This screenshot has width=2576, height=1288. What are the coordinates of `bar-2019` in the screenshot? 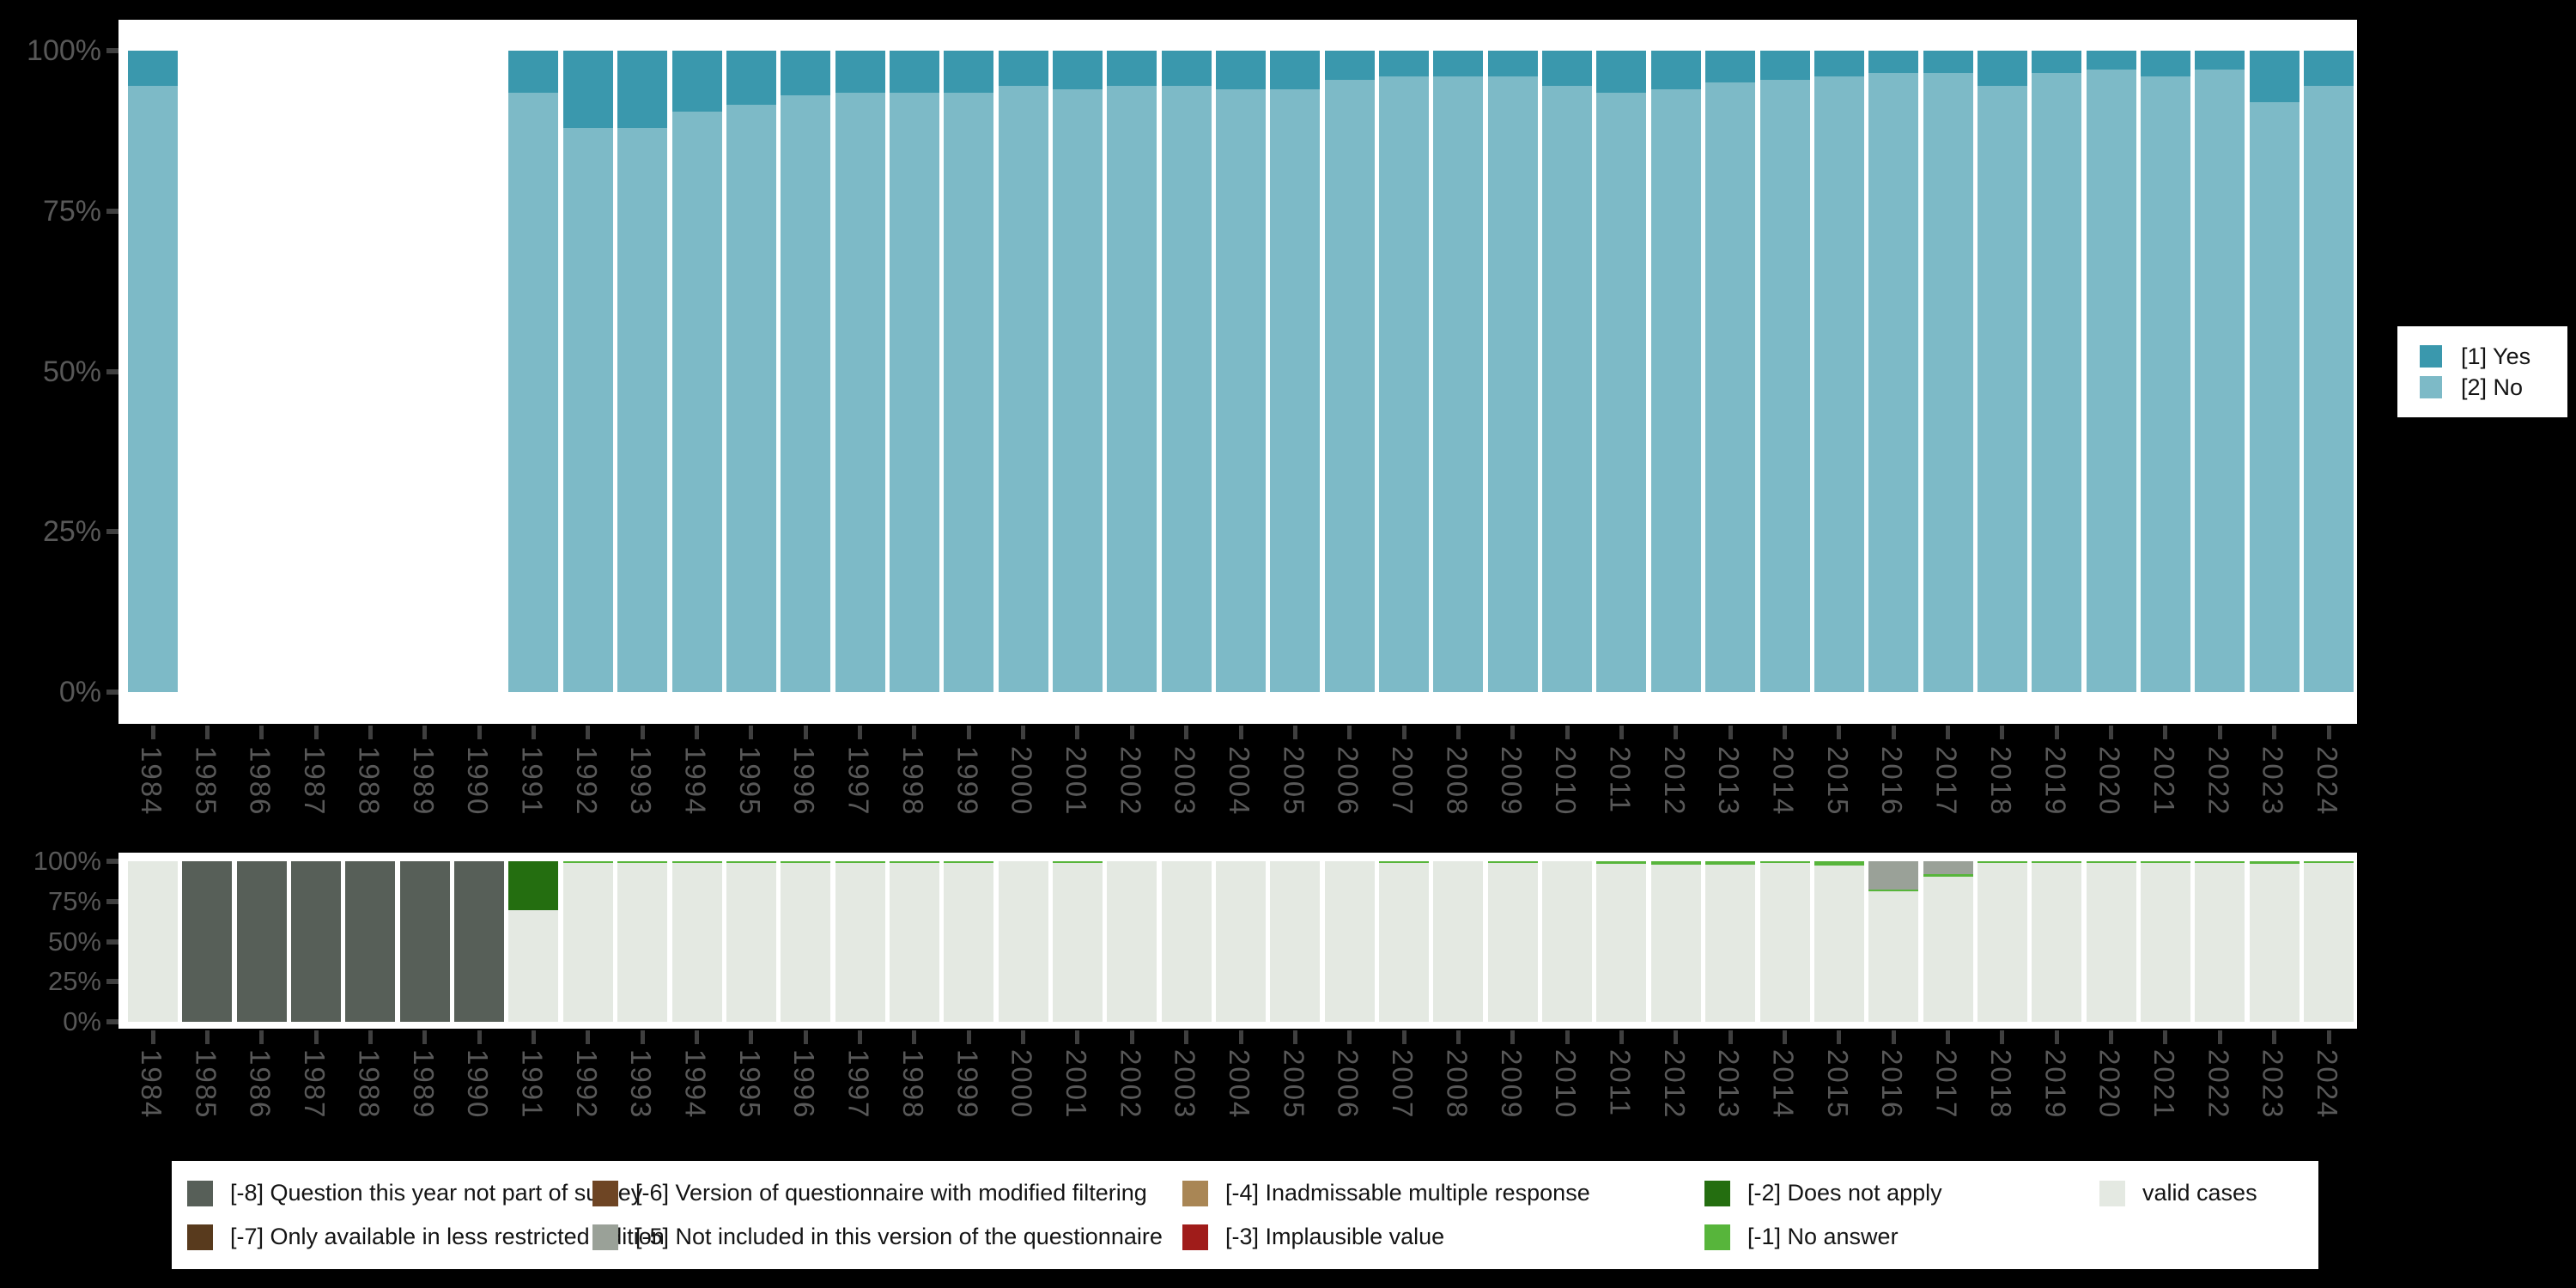 It's located at (2057, 941).